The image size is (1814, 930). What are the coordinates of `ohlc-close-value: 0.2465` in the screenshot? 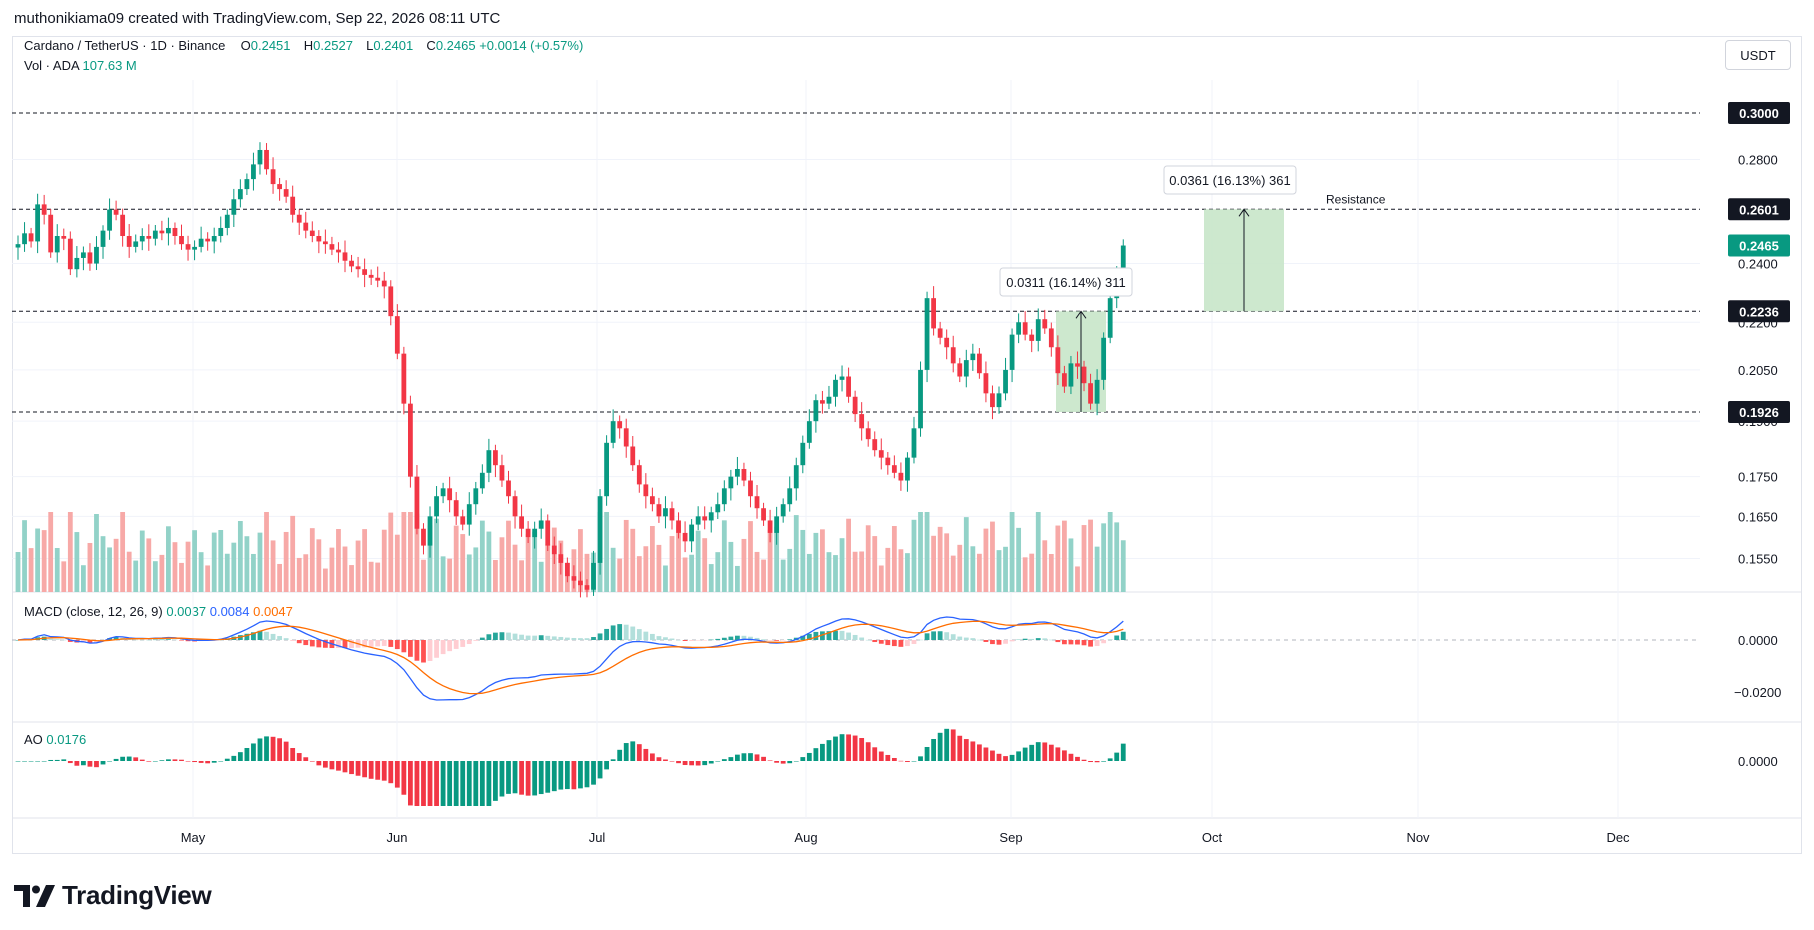 It's located at (455, 45).